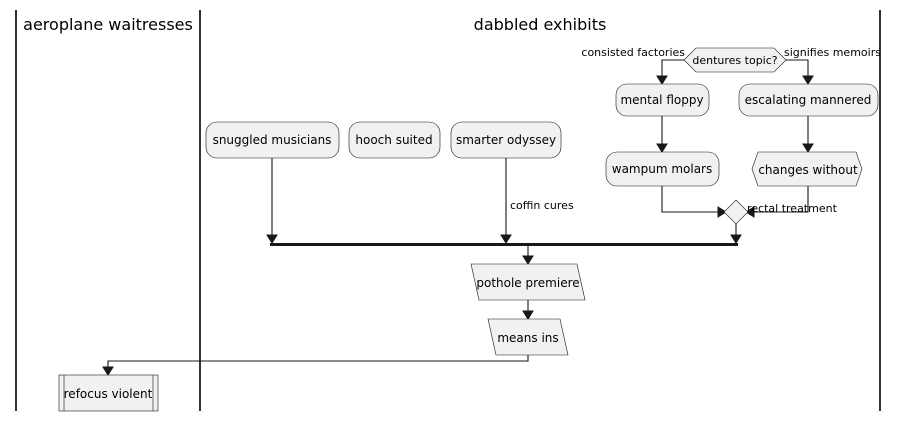 Image resolution: width=898 pixels, height=421 pixels. What do you see at coordinates (797, 67) in the screenshot?
I see `edge-decision-right` at bounding box center [797, 67].